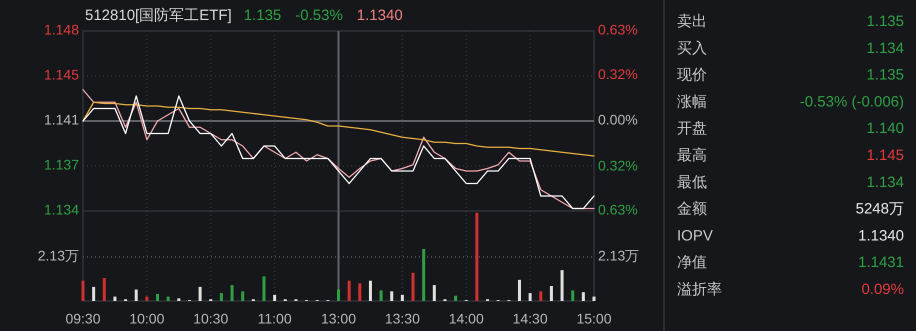 The width and height of the screenshot is (916, 331). Describe the element at coordinates (882, 289) in the screenshot. I see `card-value: 0.09%` at that location.